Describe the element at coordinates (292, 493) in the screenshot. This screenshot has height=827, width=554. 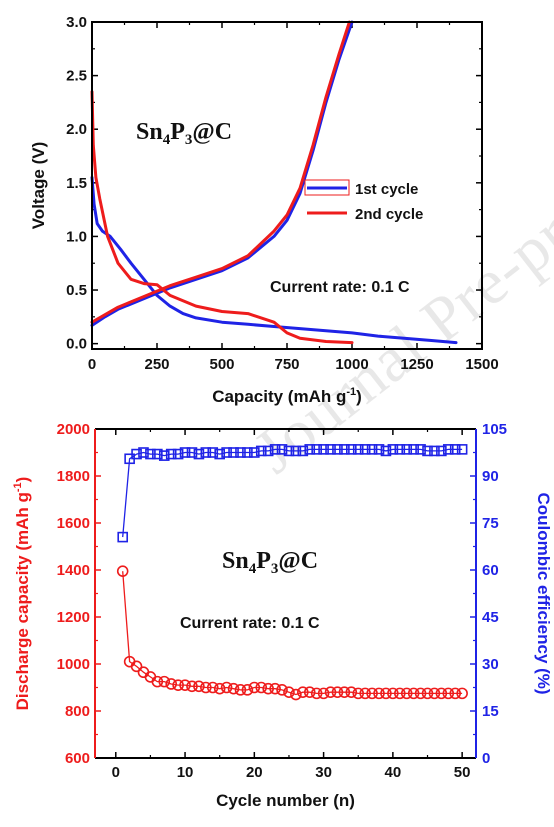
I see `efficiency-line` at that location.